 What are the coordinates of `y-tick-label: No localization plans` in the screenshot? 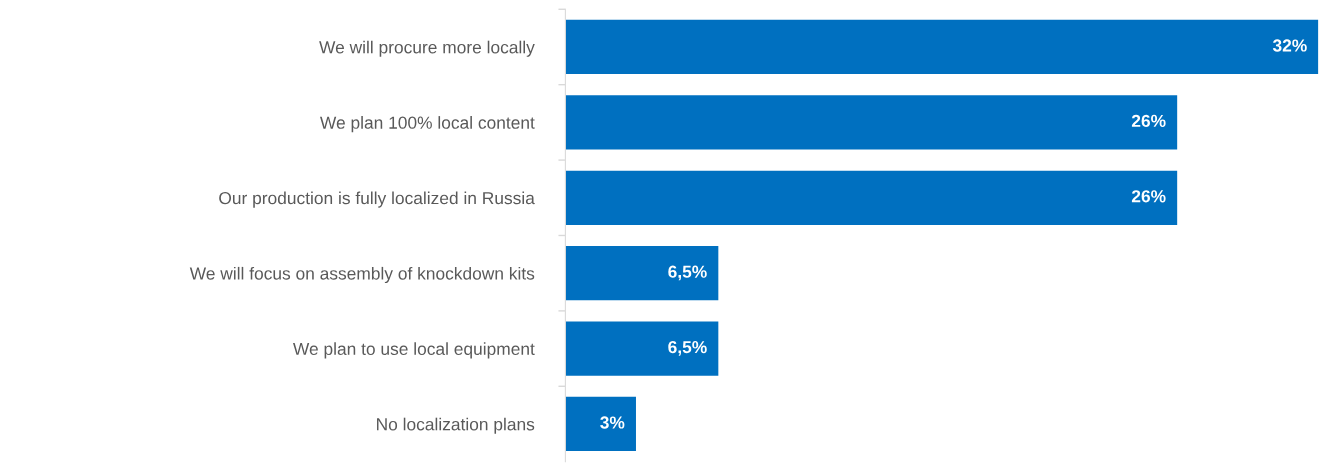 It's located at (456, 425).